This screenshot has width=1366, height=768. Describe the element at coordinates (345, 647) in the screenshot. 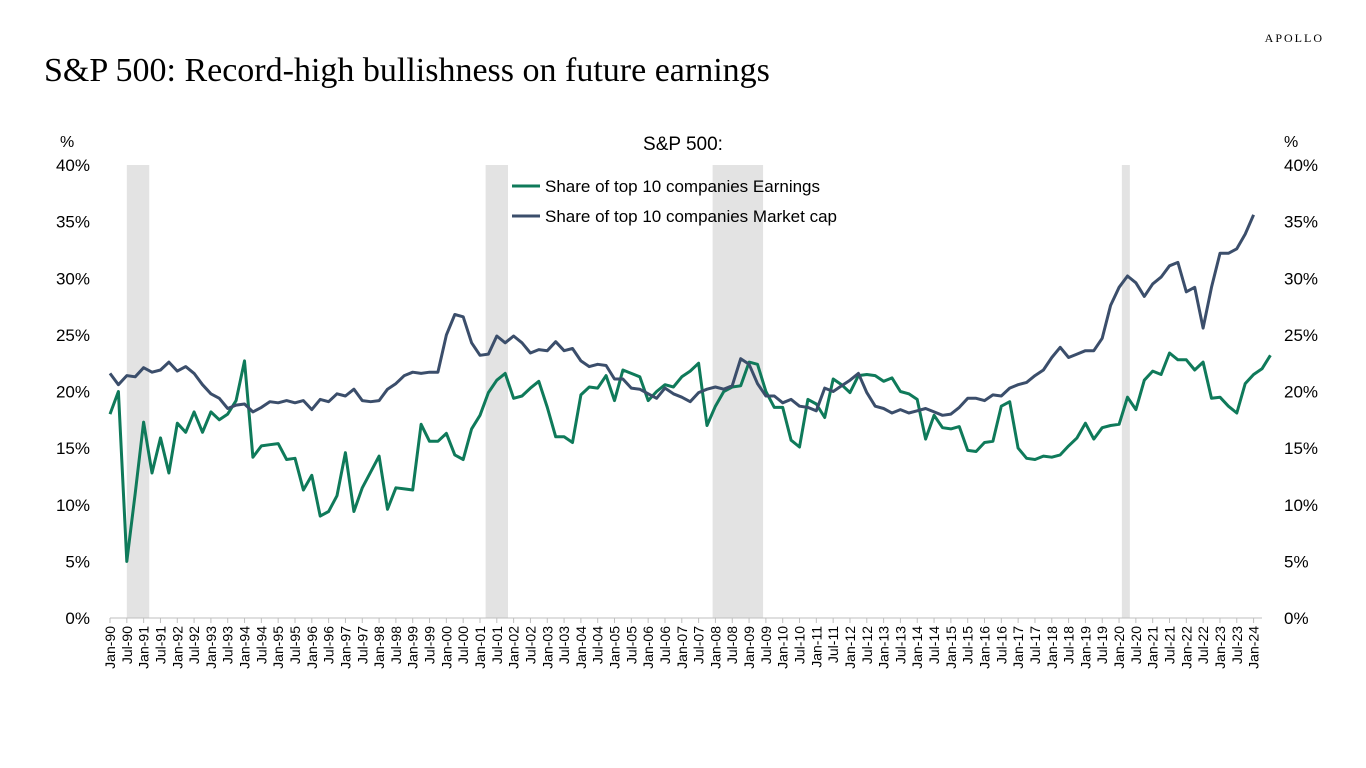

I see `x-tick-label: Jan-97` at that location.